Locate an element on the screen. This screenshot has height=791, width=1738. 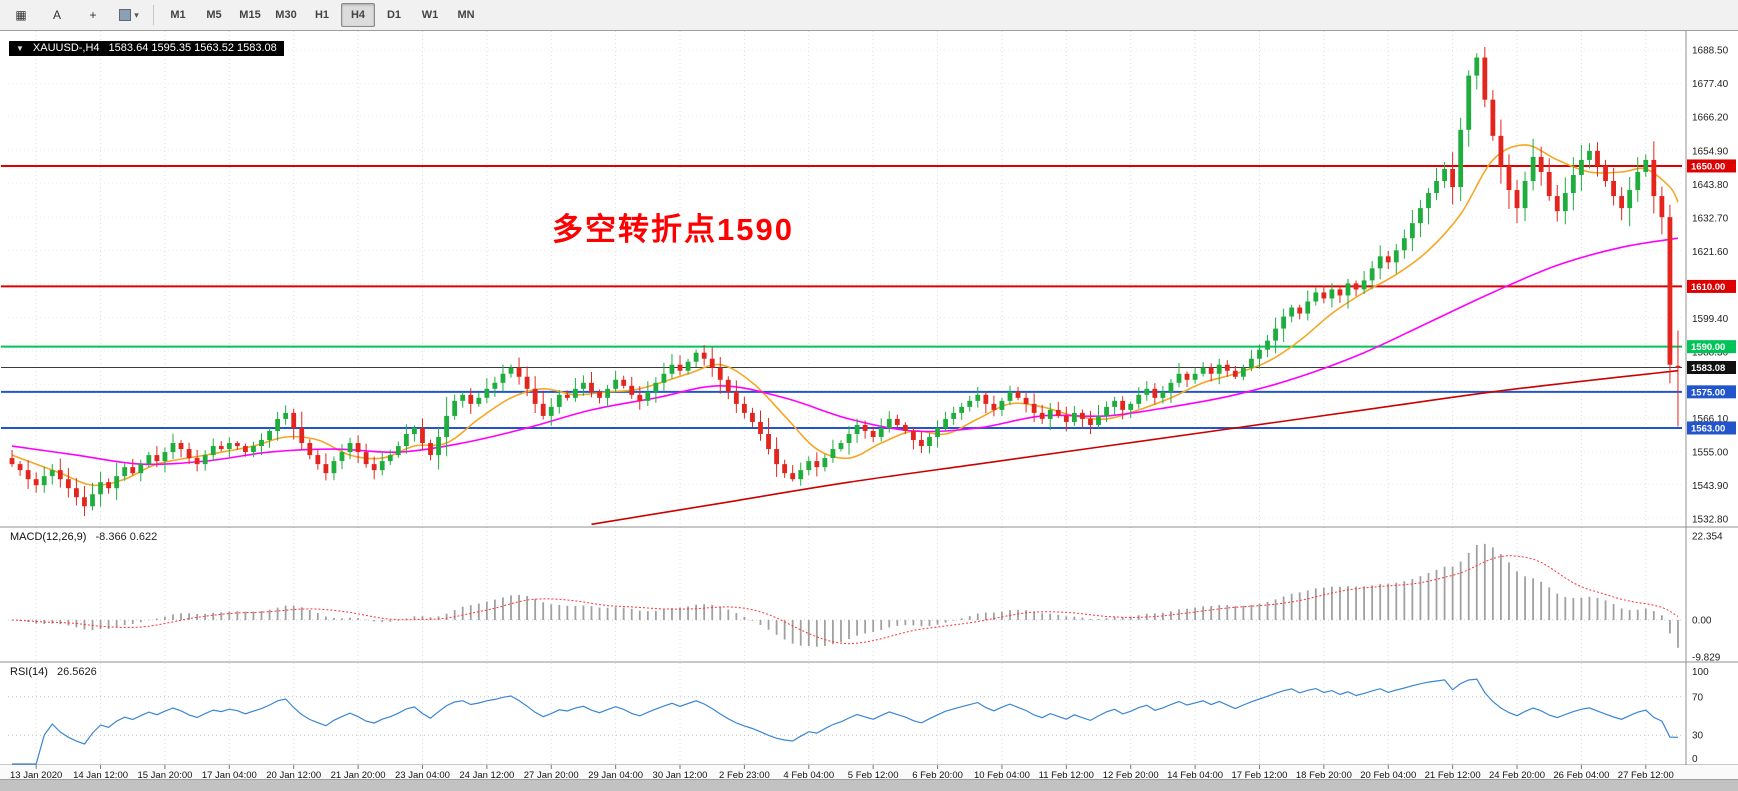
macd-axis-label: 0.00 is located at coordinates (1702, 621).